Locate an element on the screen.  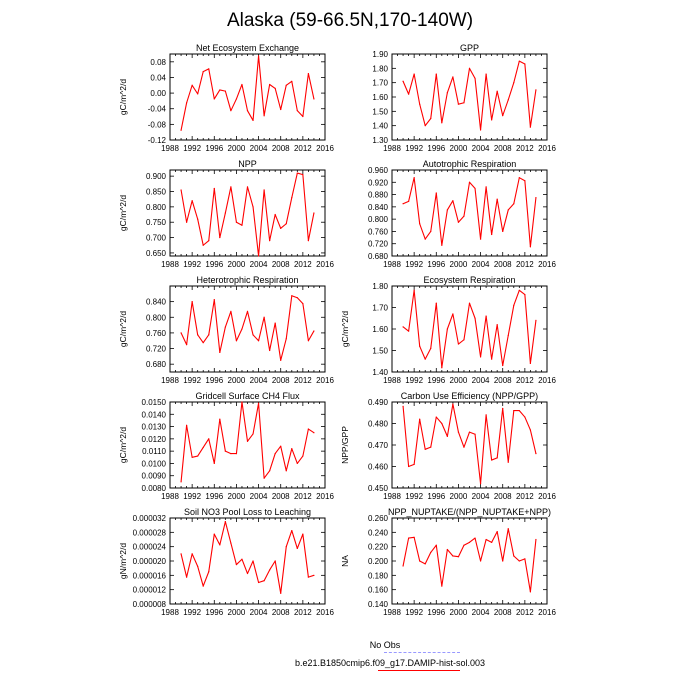
y-tick-label: 1.50 is located at coordinates (380, 351).